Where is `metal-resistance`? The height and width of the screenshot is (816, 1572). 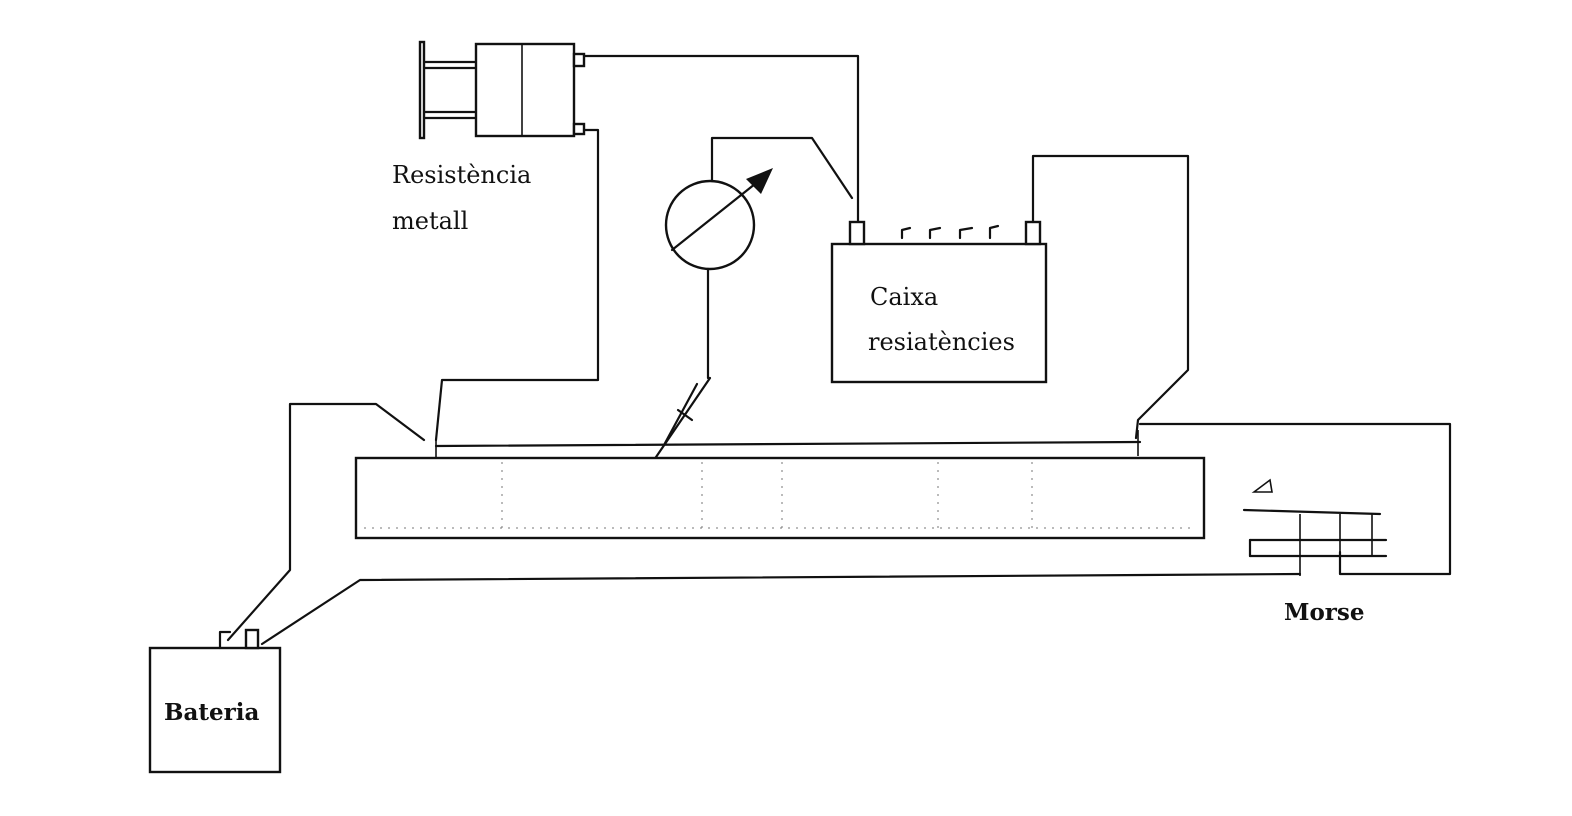
metal-resistance is located at coordinates (502, 90).